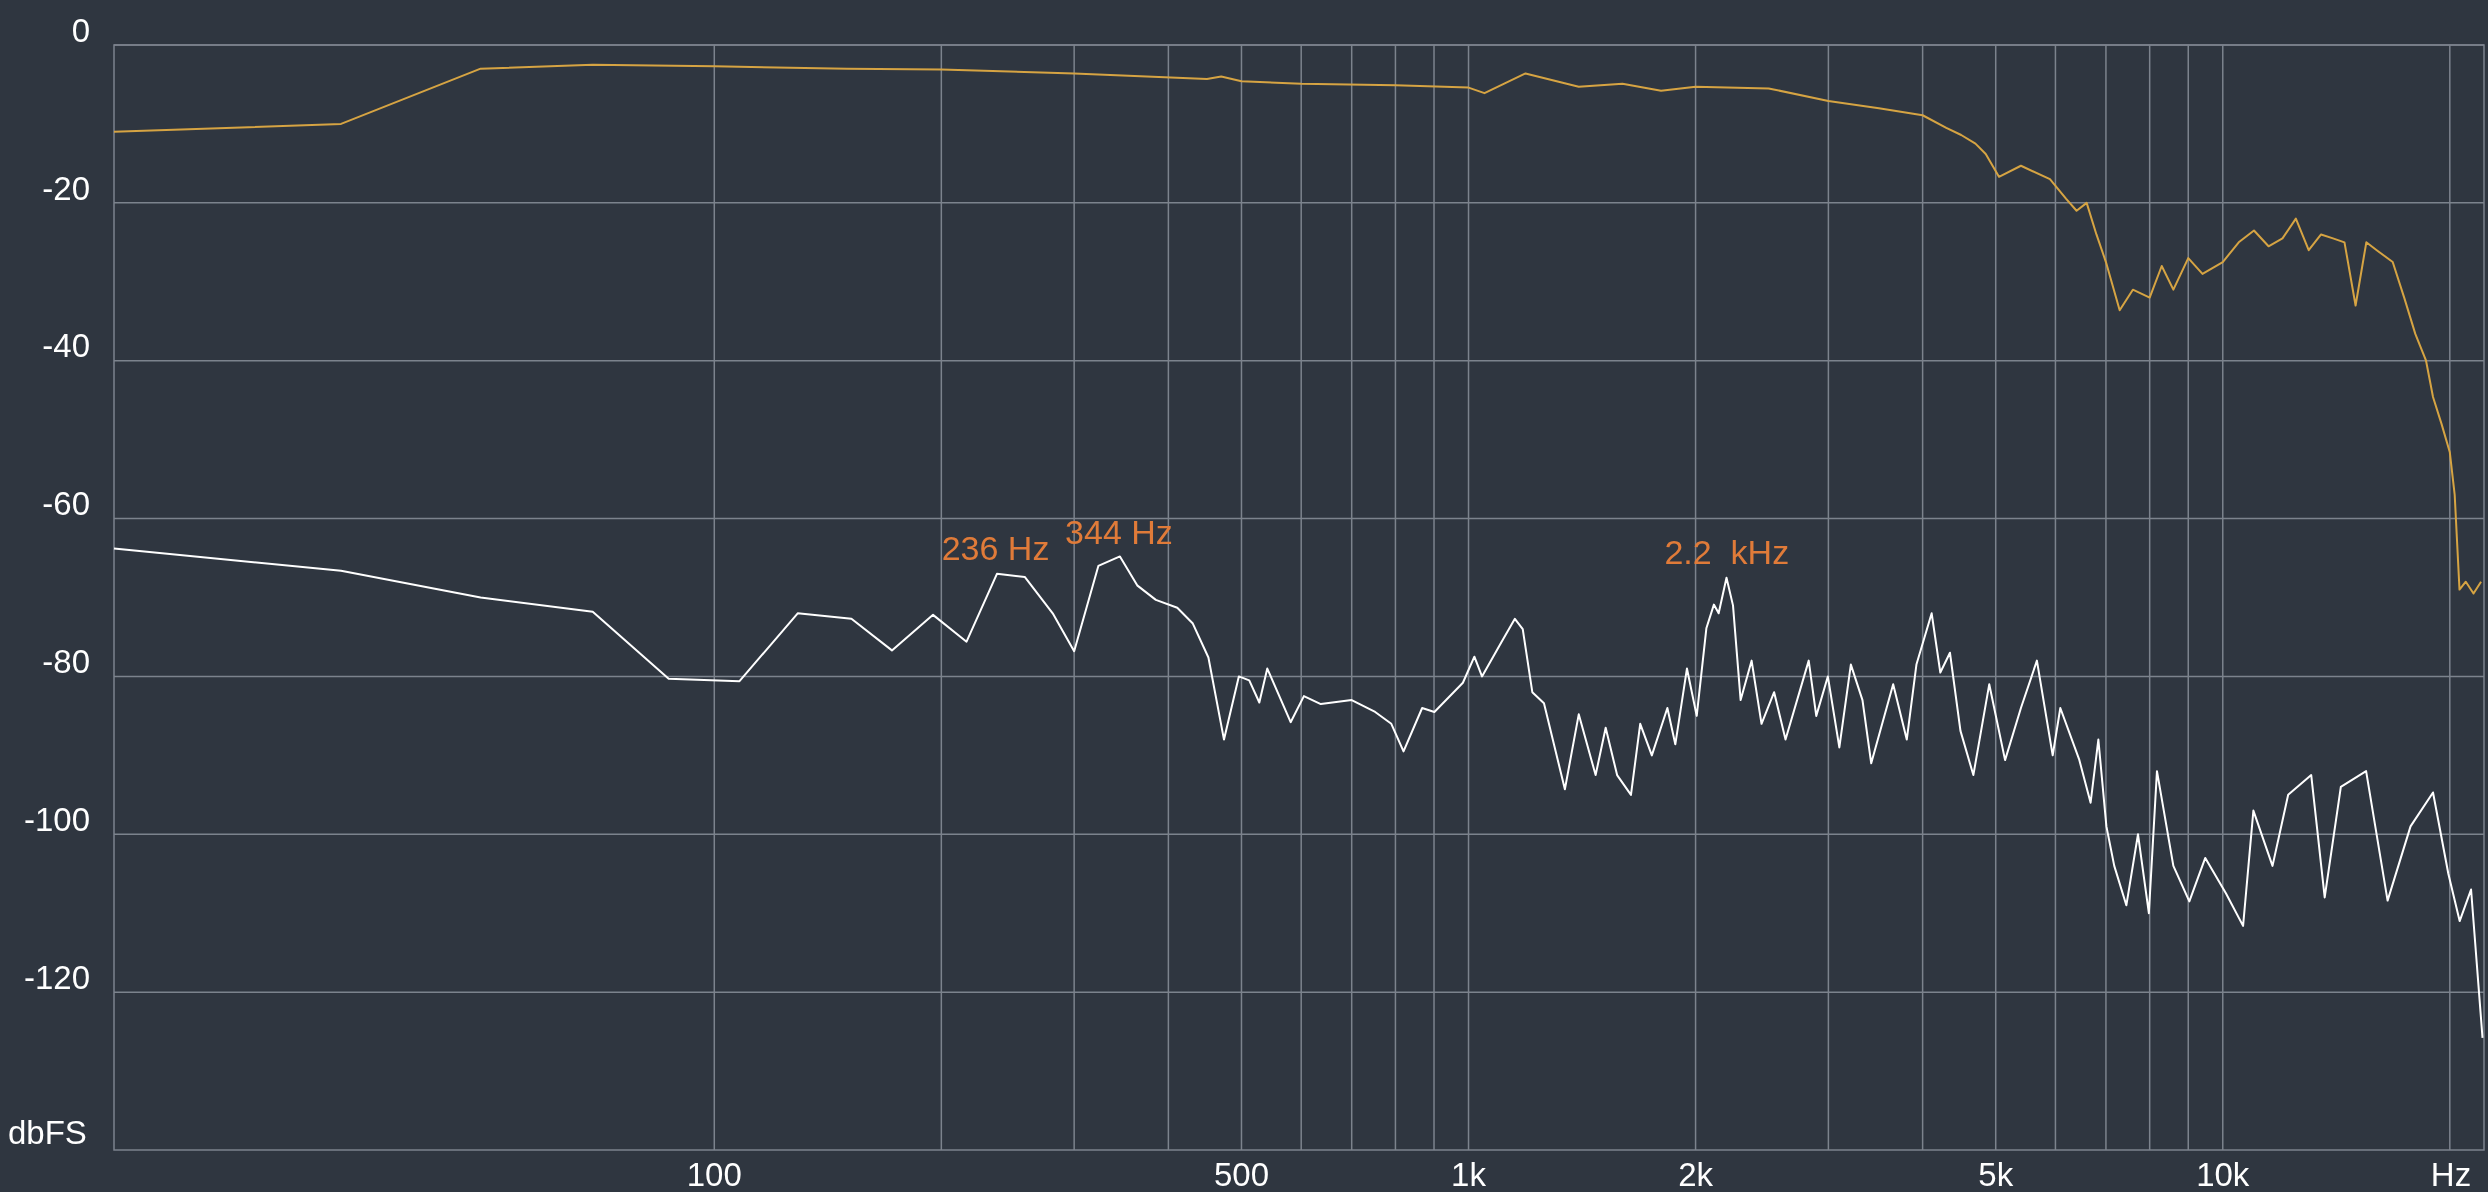  Describe the element at coordinates (714, 1174) in the screenshot. I see `x-tick-label: 100` at that location.